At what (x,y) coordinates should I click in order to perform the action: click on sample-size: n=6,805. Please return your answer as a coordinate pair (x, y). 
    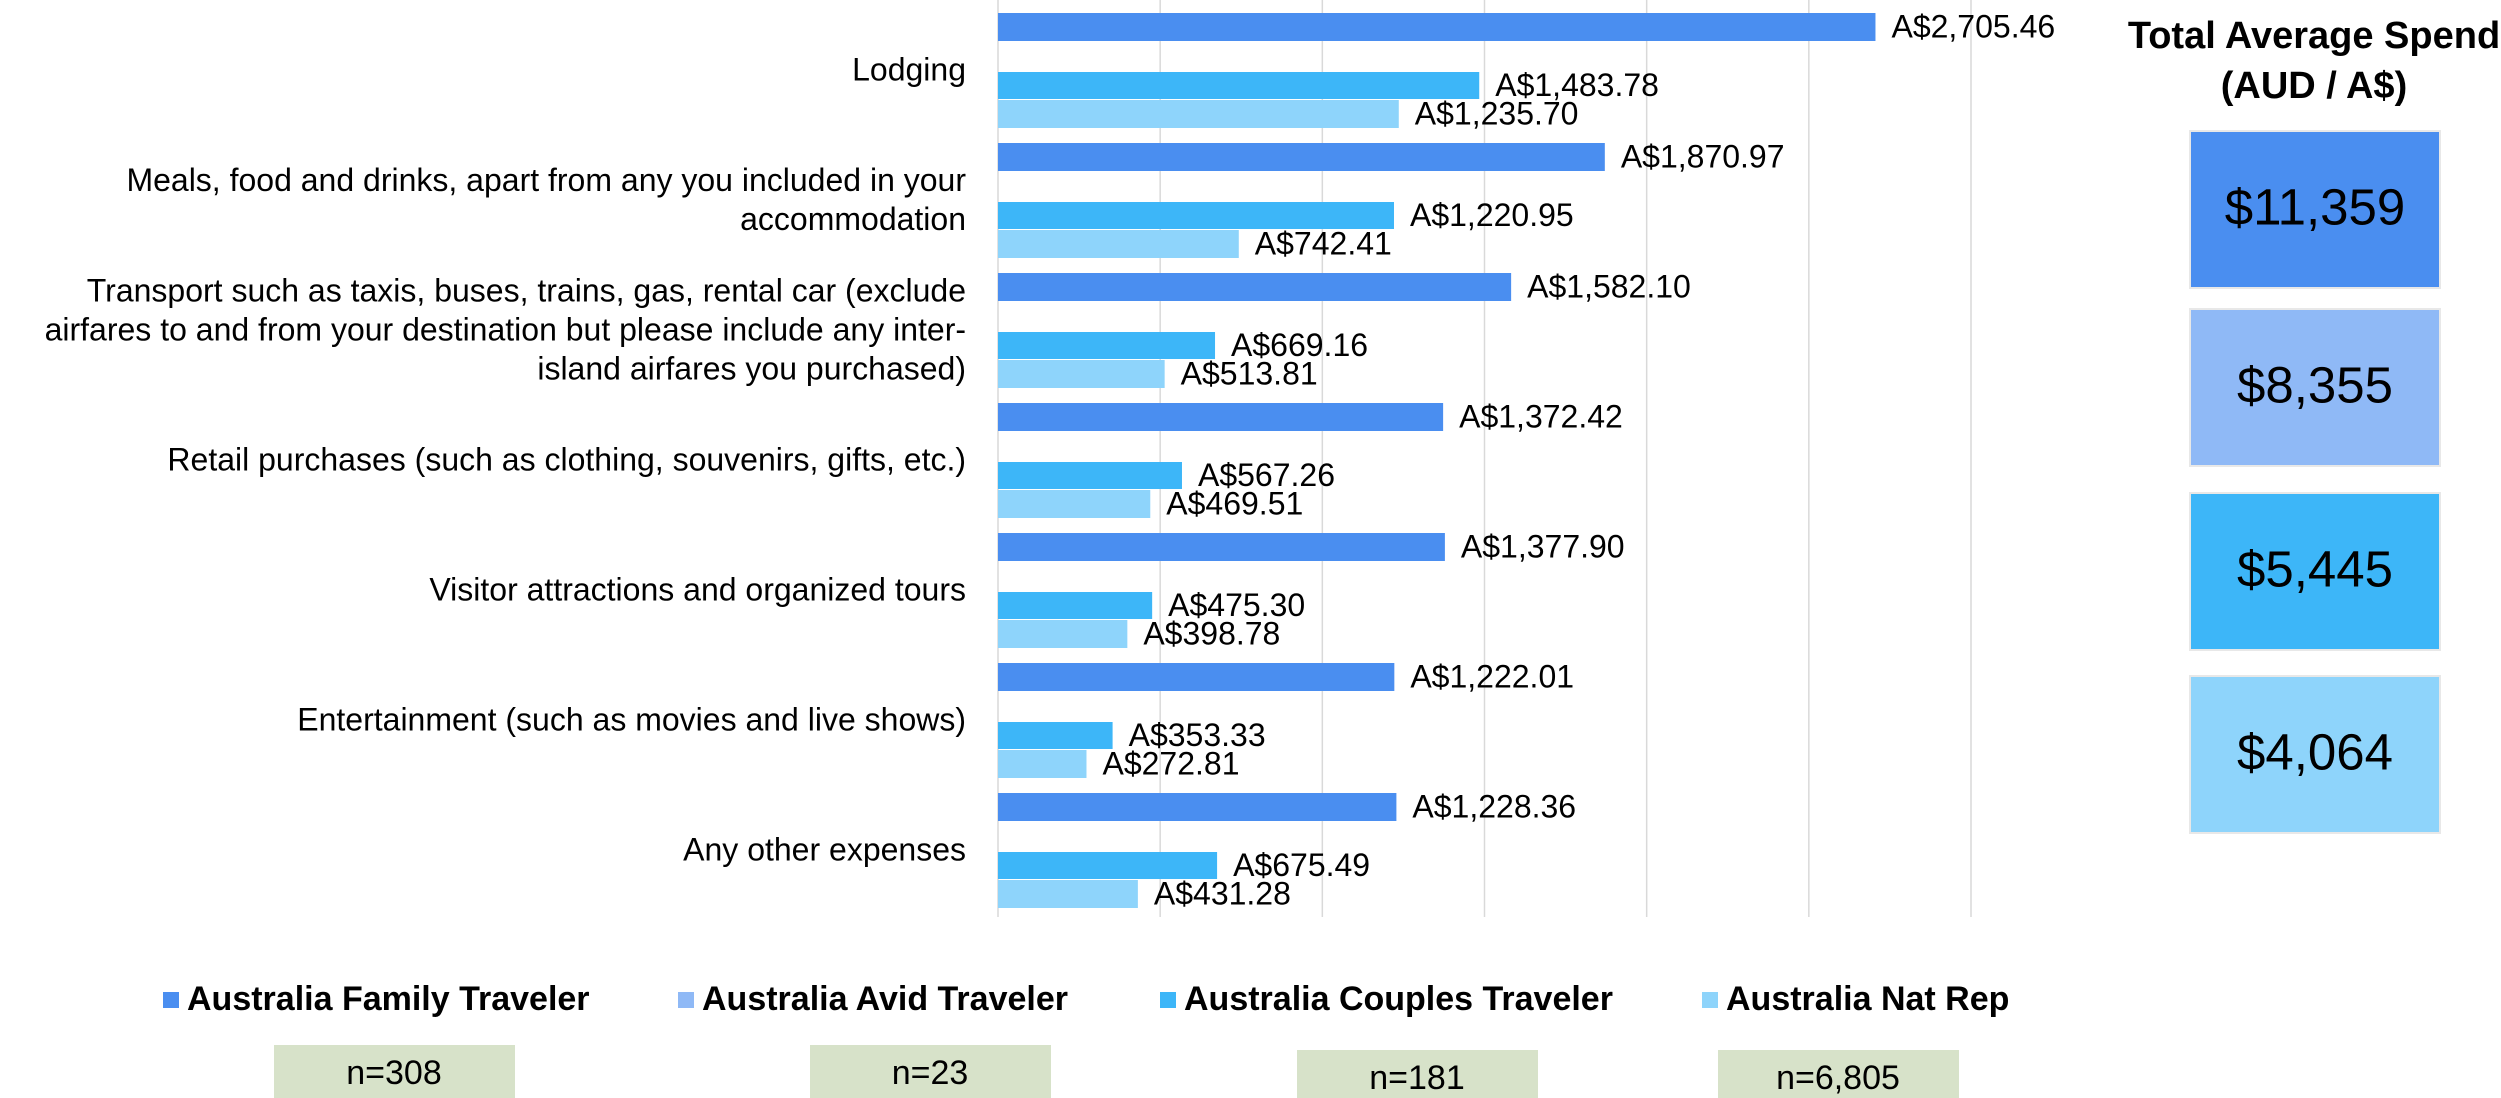
    Looking at the image, I should click on (1838, 1078).